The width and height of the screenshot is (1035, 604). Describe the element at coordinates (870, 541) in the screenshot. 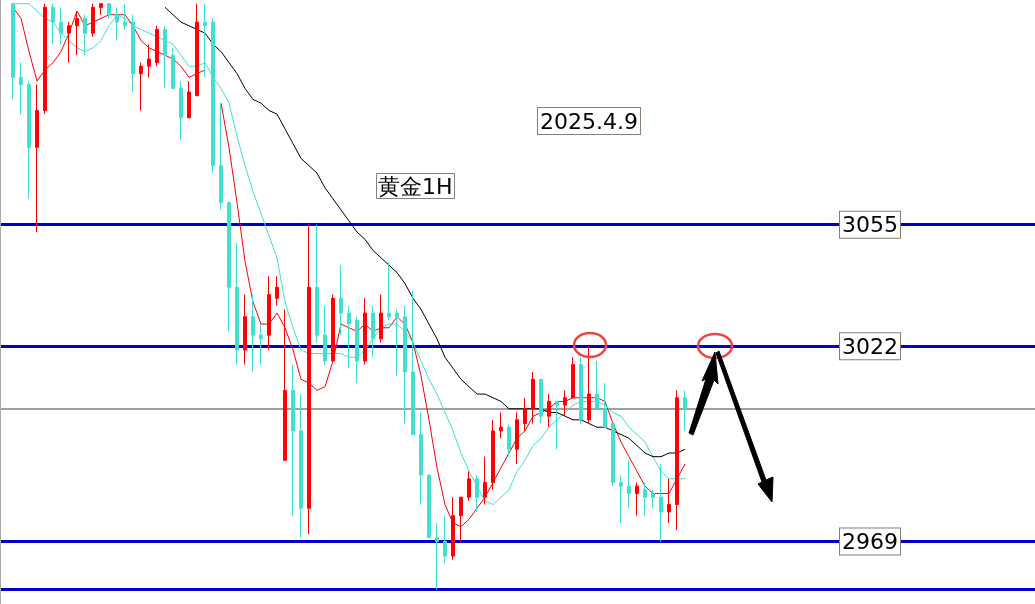

I see `y-tick-label: 2969` at that location.